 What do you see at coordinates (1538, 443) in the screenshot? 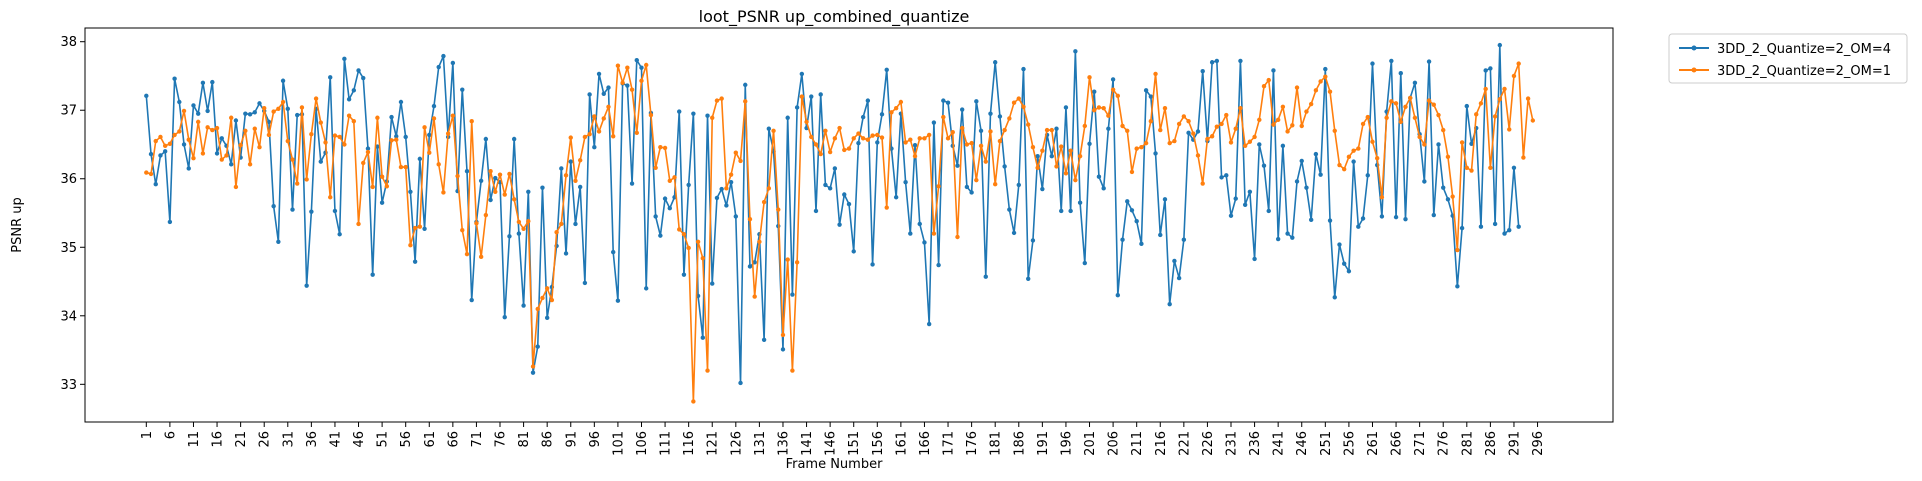
I see `x-tick-label: 296` at bounding box center [1538, 443].